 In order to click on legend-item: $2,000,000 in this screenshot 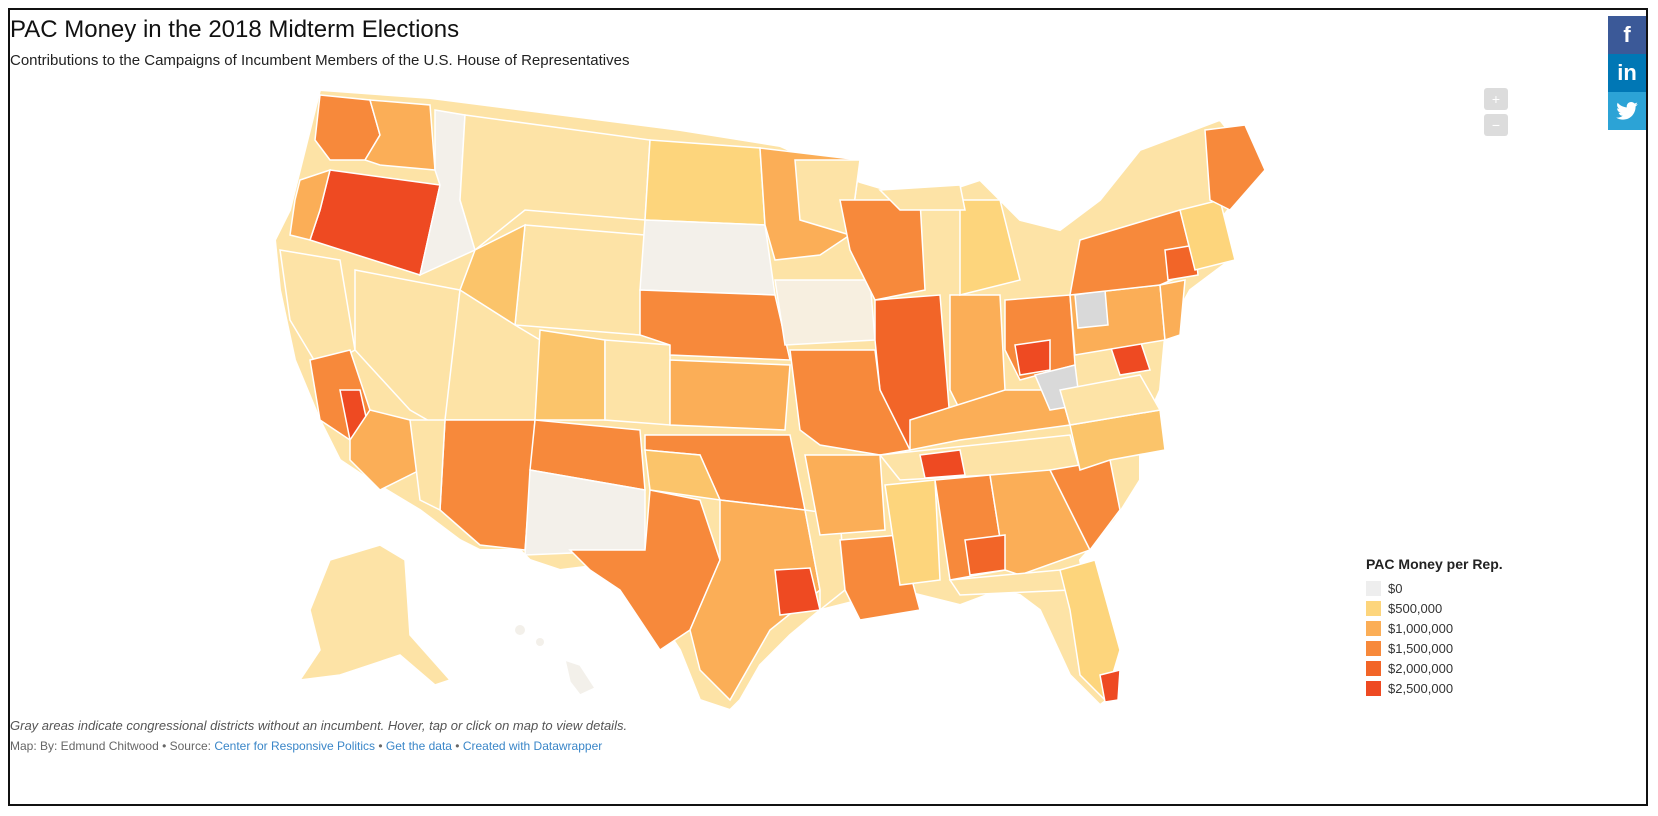, I will do `click(1434, 668)`.